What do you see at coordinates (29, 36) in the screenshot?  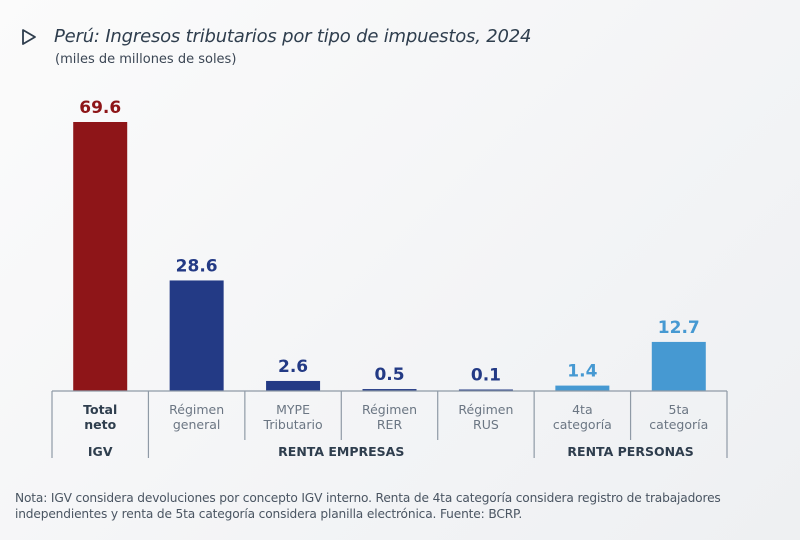 I see `play-triangle-outline-icon` at bounding box center [29, 36].